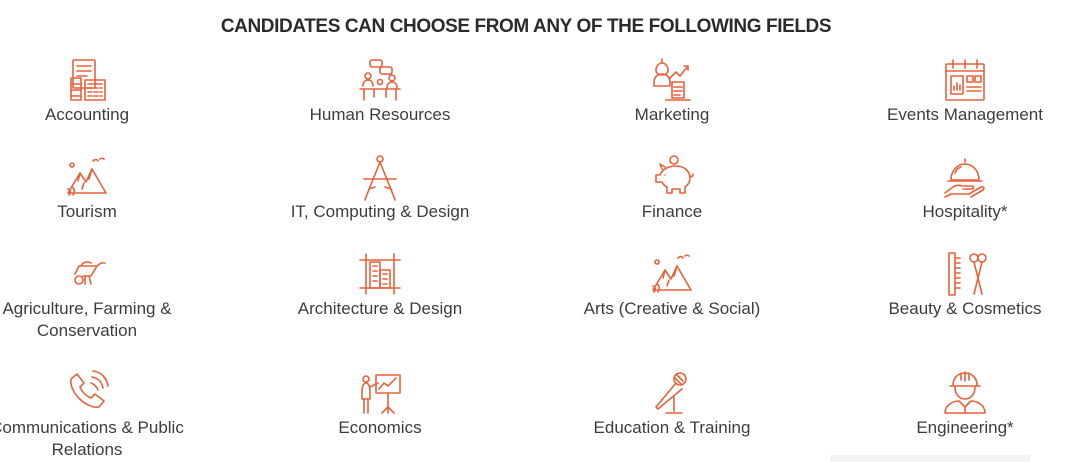  What do you see at coordinates (118, 91) in the screenshot?
I see `field-accounting: Accounting` at bounding box center [118, 91].